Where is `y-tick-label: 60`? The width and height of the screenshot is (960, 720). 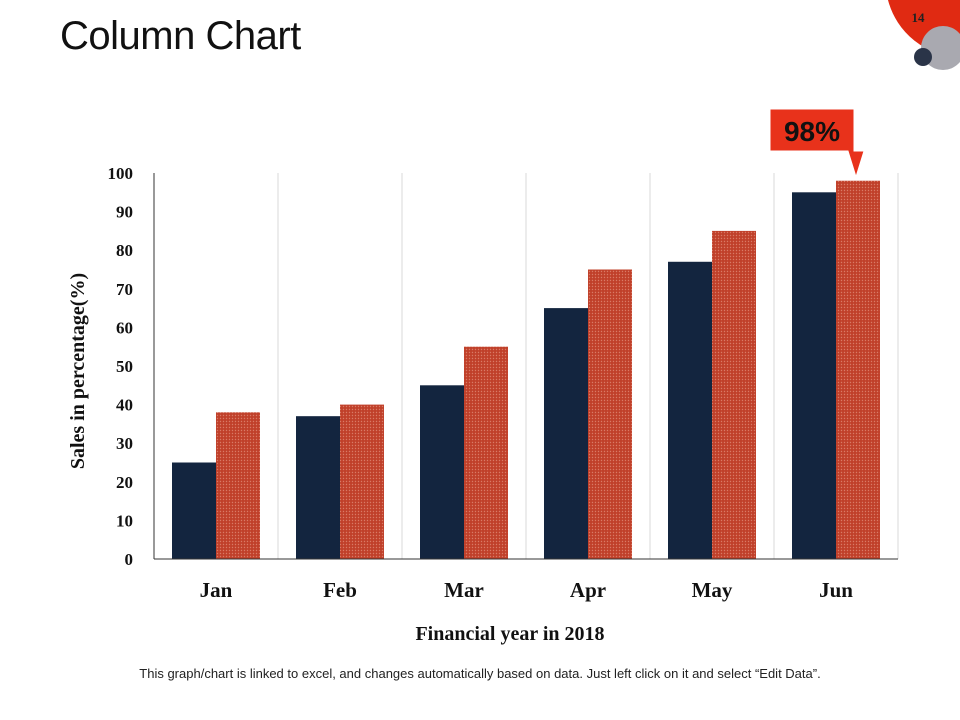
y-tick-label: 60 is located at coordinates (124, 327).